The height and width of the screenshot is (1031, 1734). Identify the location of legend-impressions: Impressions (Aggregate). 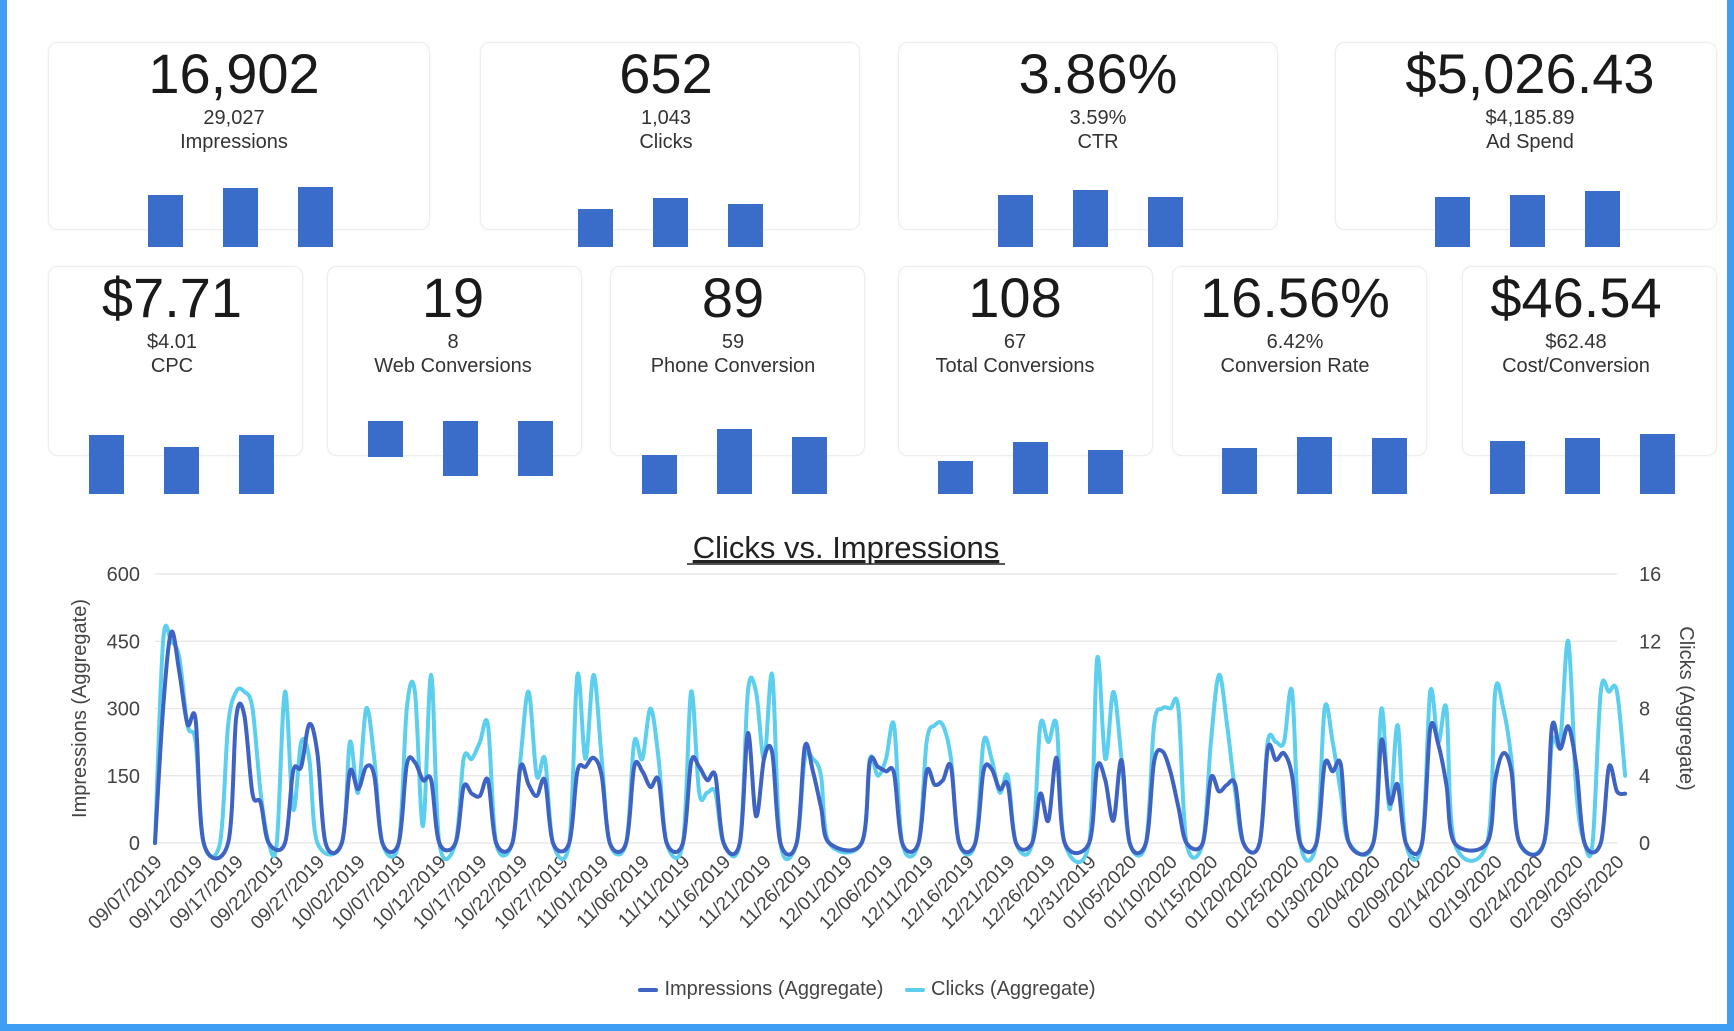
(760, 989).